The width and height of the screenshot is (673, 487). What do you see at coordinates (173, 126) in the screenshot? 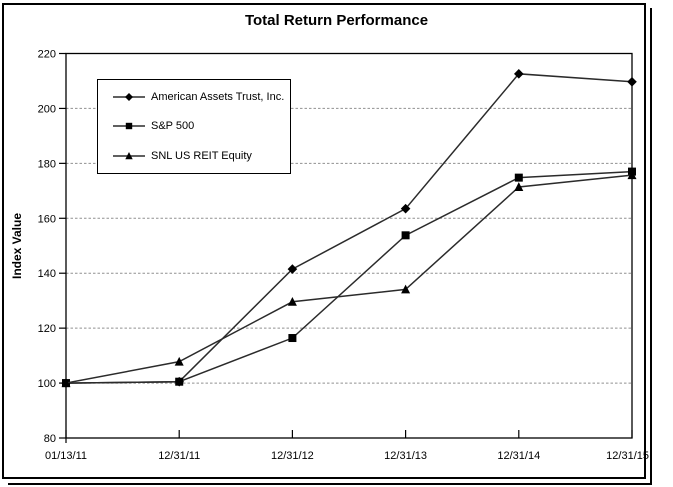
I see `legend-label: S&P 500` at bounding box center [173, 126].